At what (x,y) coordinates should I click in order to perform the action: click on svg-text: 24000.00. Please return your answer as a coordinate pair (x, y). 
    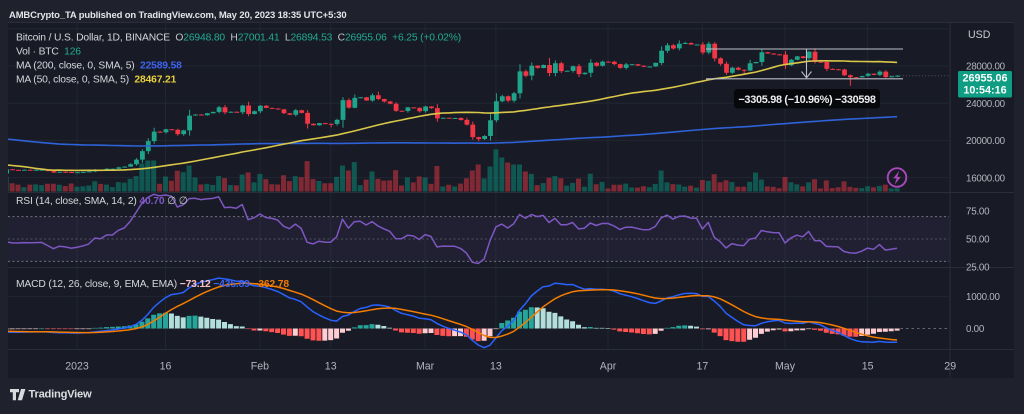
    Looking at the image, I should click on (986, 104).